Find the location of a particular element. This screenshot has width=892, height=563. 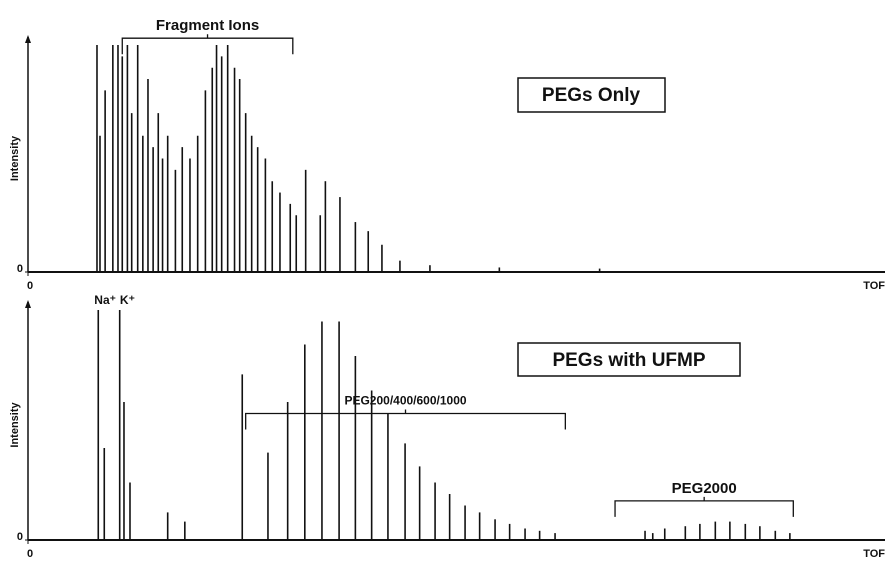

annotation: PEG200/400/600/1000 is located at coordinates (405, 401).